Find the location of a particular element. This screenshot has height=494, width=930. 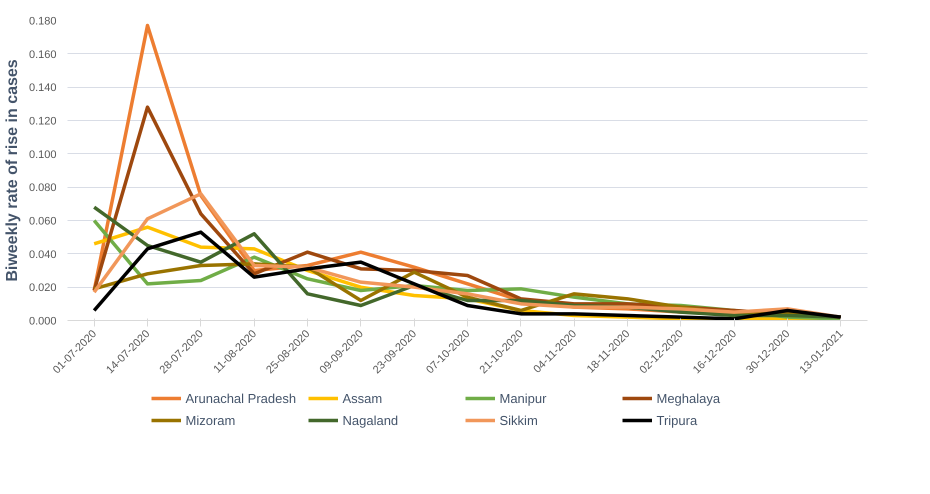

legend-label: Mizoram is located at coordinates (211, 420).